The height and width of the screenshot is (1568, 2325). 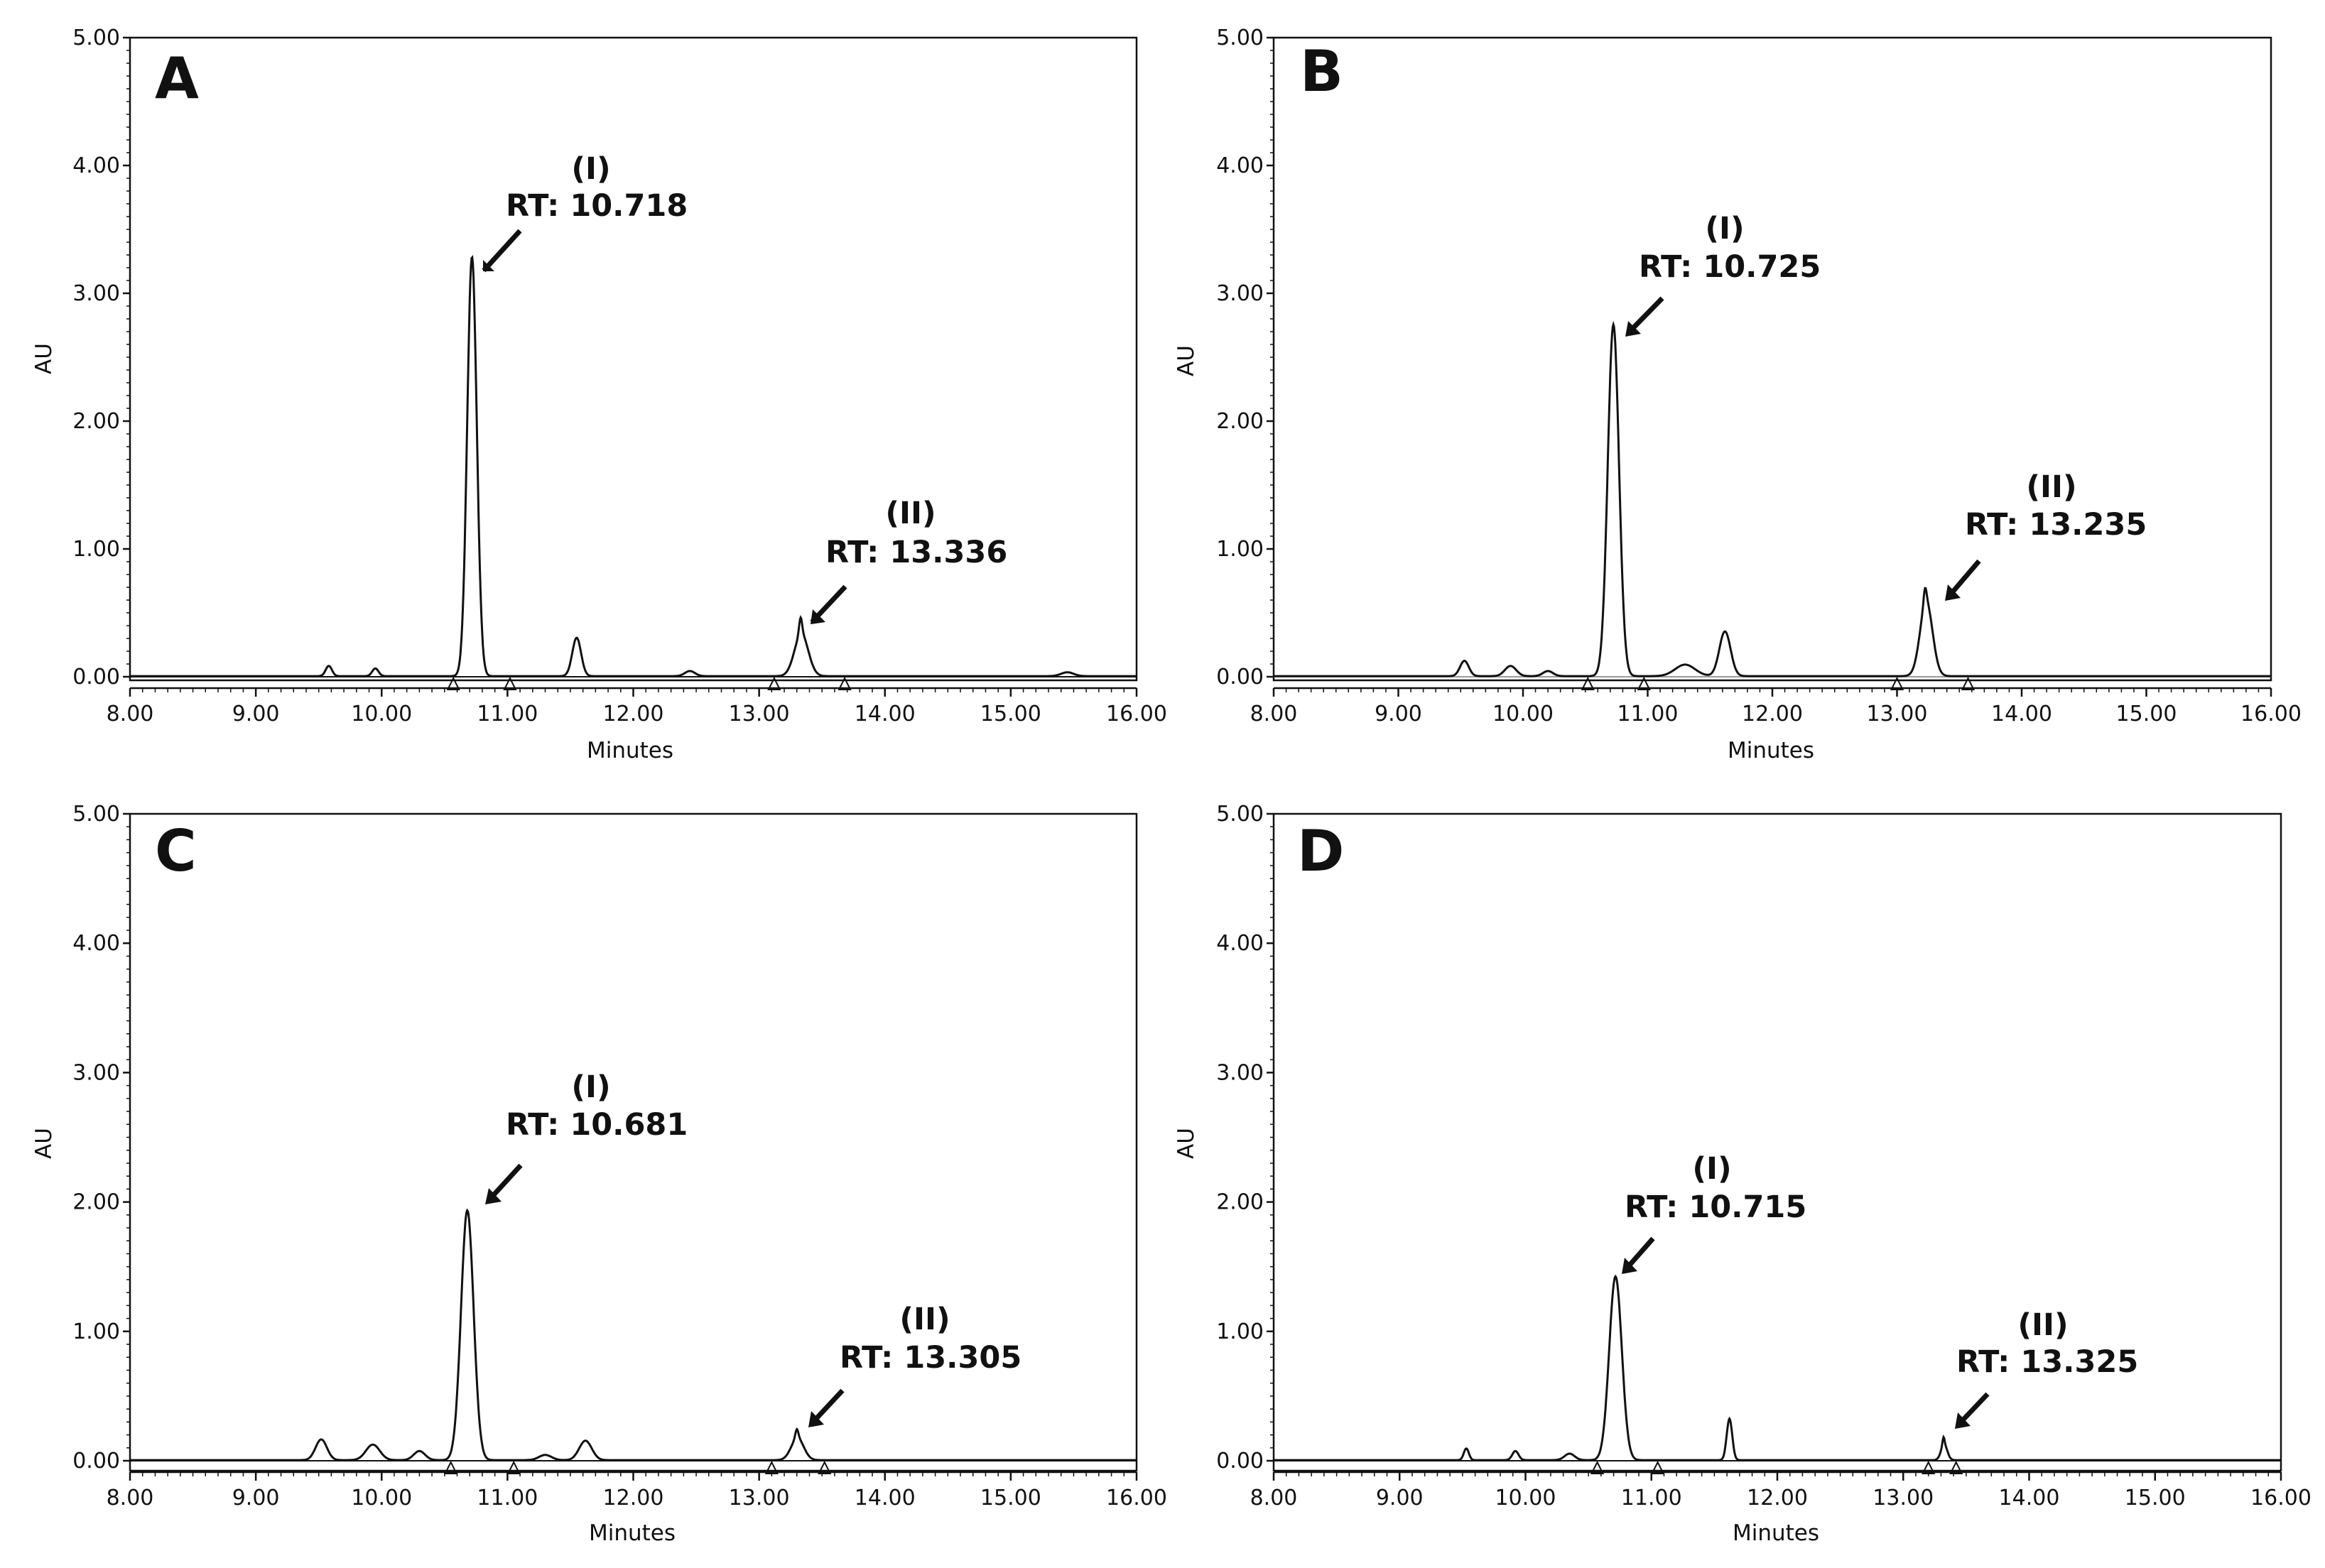 I want to click on retention-time-label: RT: 13.336, so click(x=916, y=552).